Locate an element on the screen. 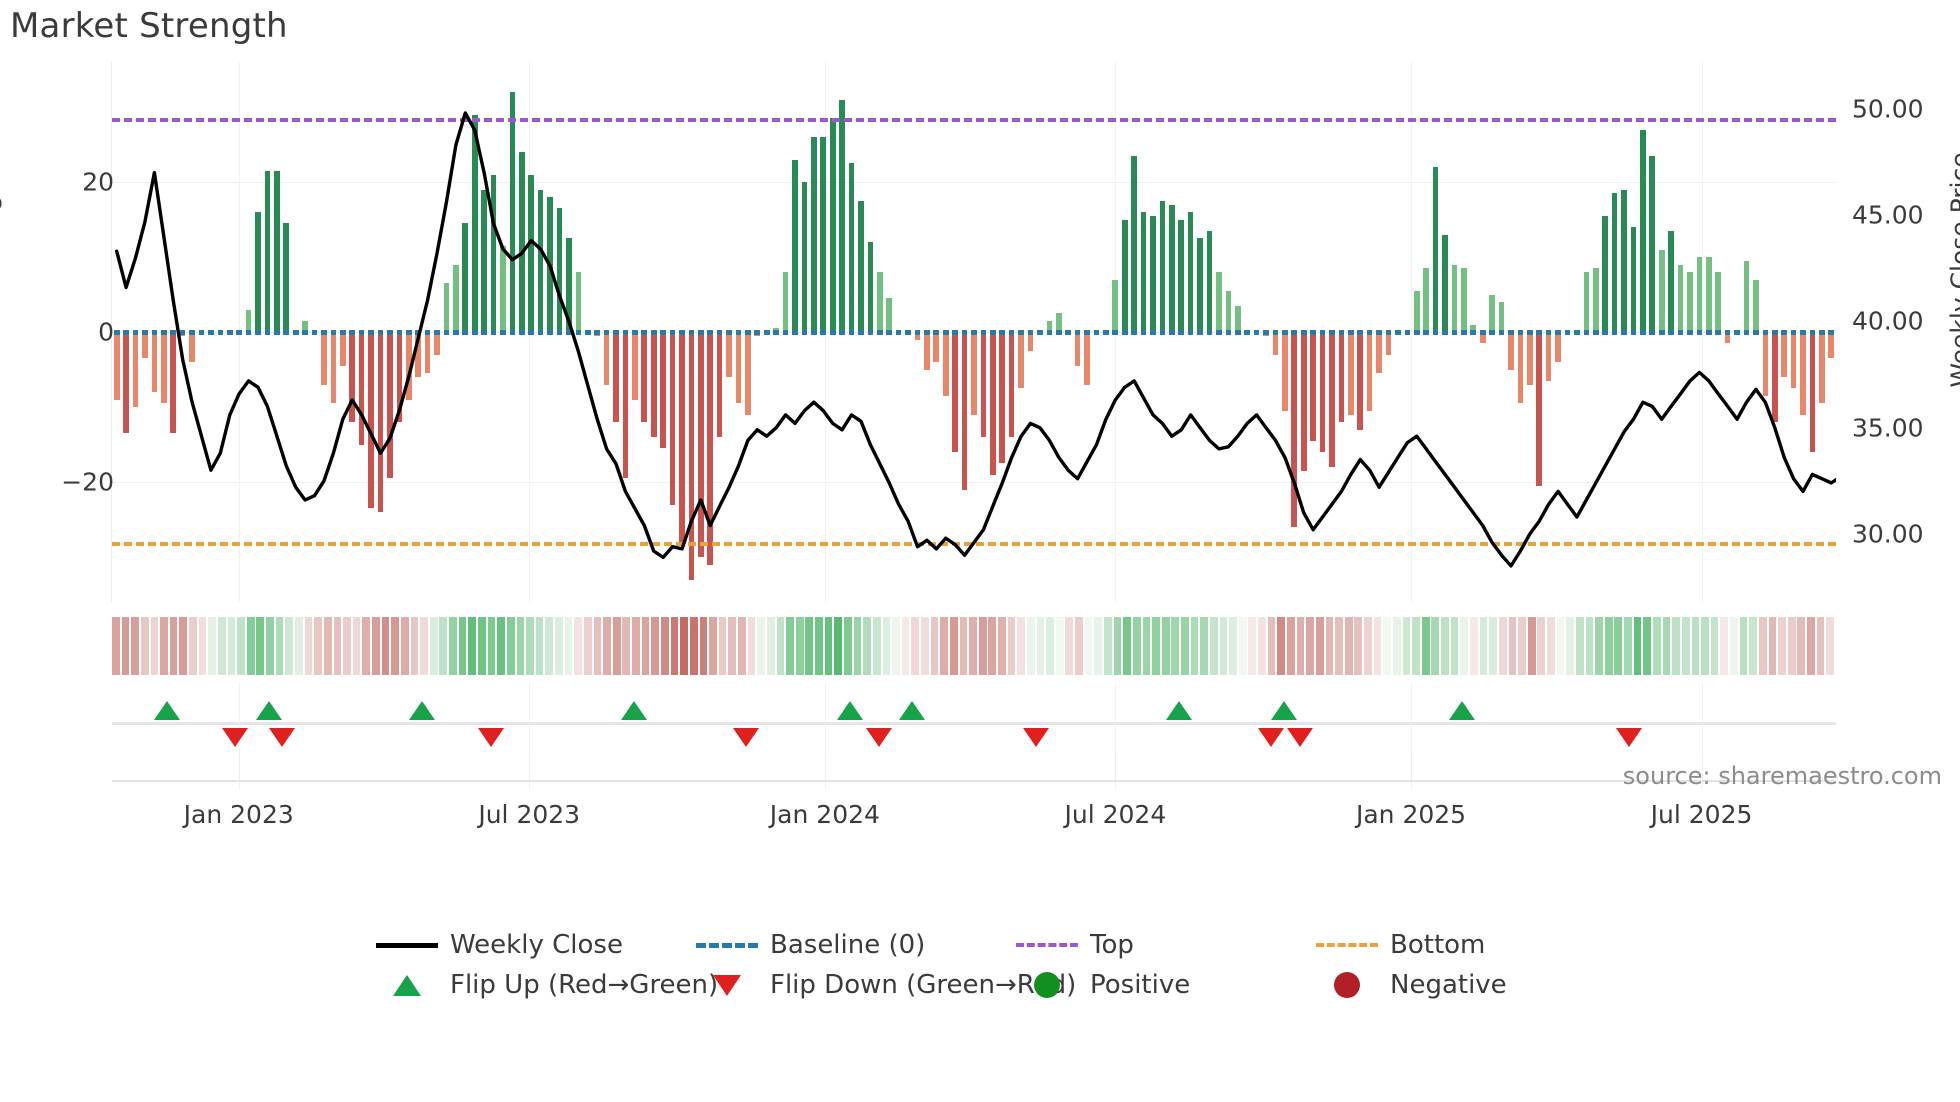 Image resolution: width=1960 pixels, height=1102 pixels. legend-label: Negative is located at coordinates (1448, 985).